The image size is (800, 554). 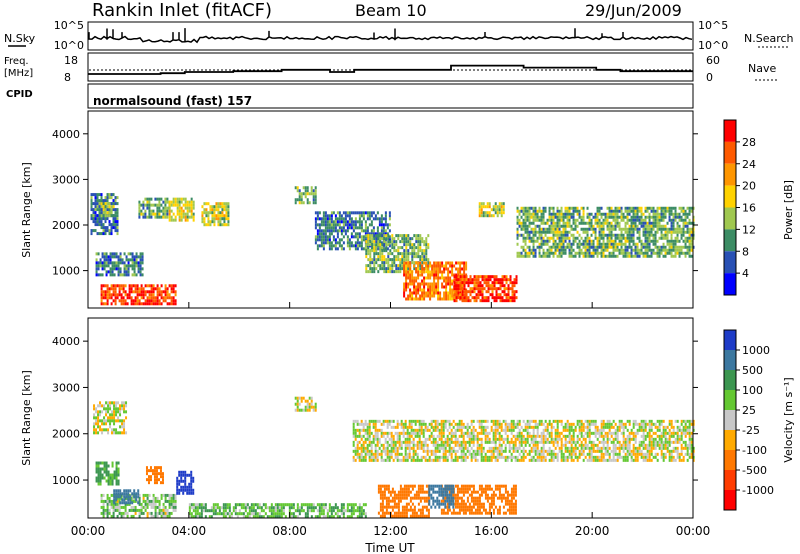 What do you see at coordinates (788, 210) in the screenshot?
I see `power-colorbar-title: Power [dB]` at bounding box center [788, 210].